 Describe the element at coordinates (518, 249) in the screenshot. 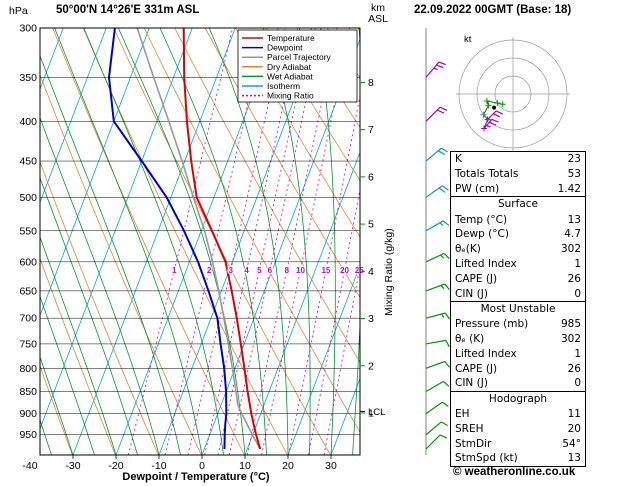

I see `stat-row: θₑ(K) 302` at that location.